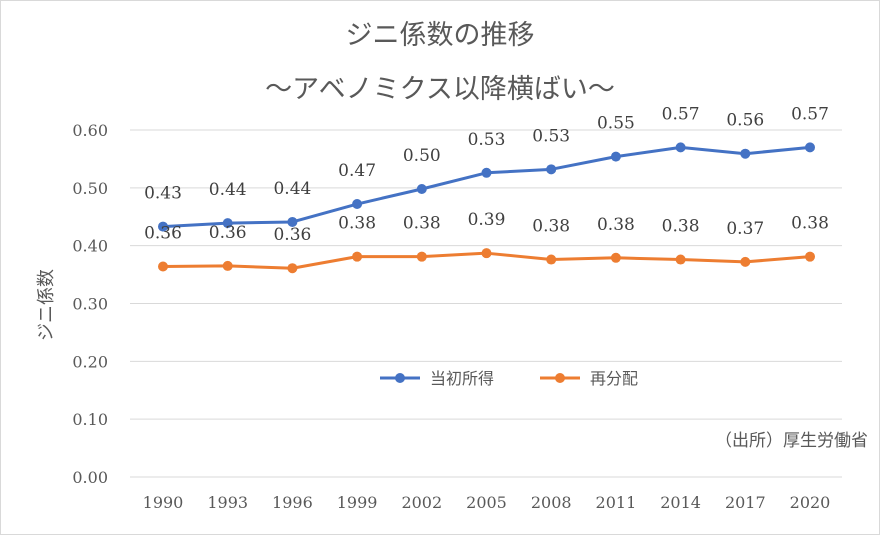 The height and width of the screenshot is (535, 880). Describe the element at coordinates (551, 502) in the screenshot. I see `x-tick-label: 2008` at that location.